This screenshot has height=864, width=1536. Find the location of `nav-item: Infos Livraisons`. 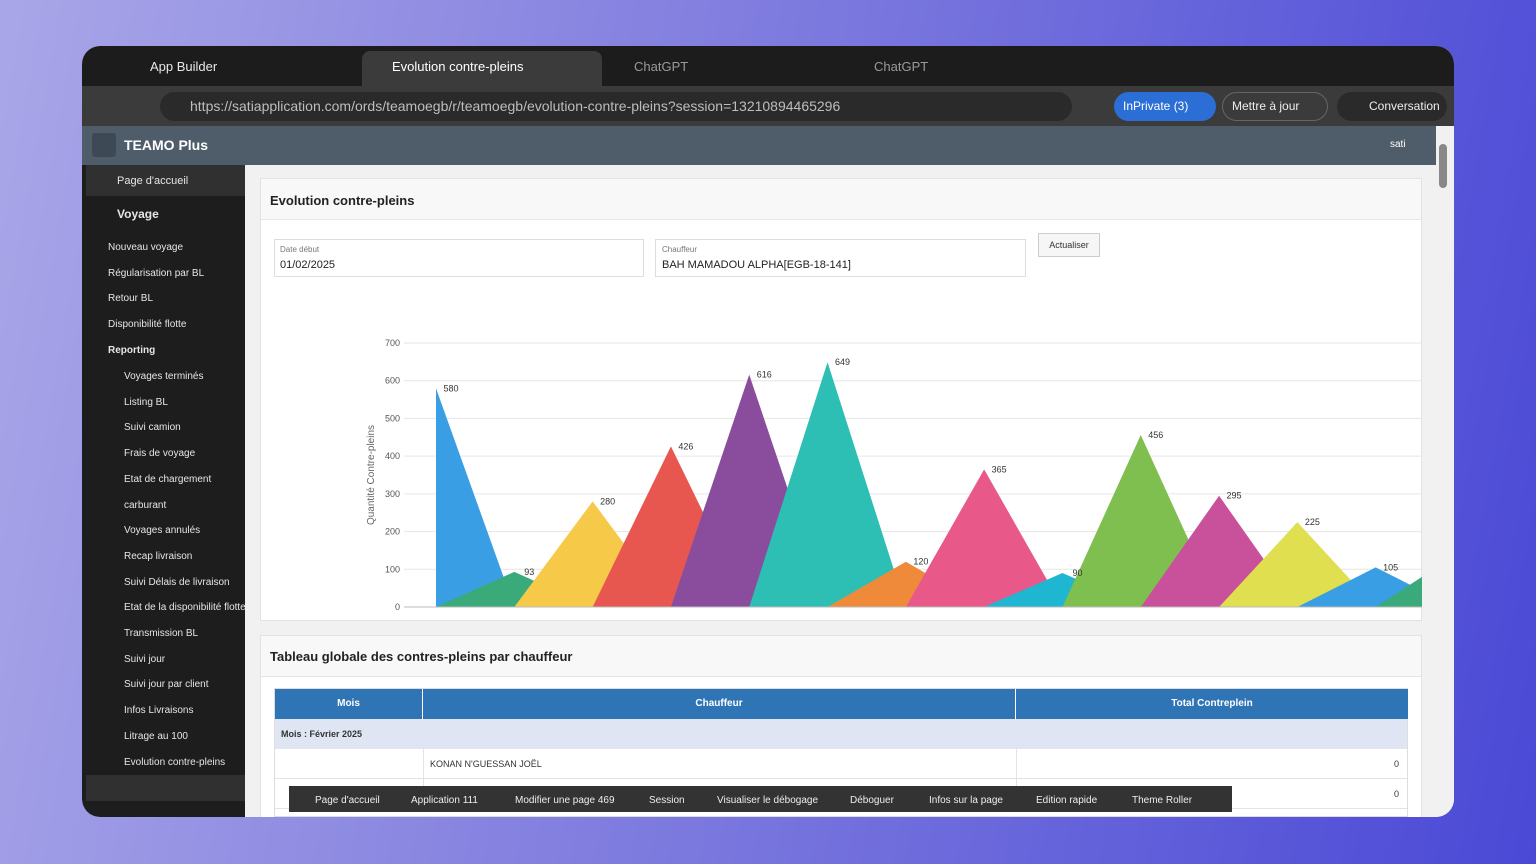

nav-item: Infos Livraisons is located at coordinates (159, 711).